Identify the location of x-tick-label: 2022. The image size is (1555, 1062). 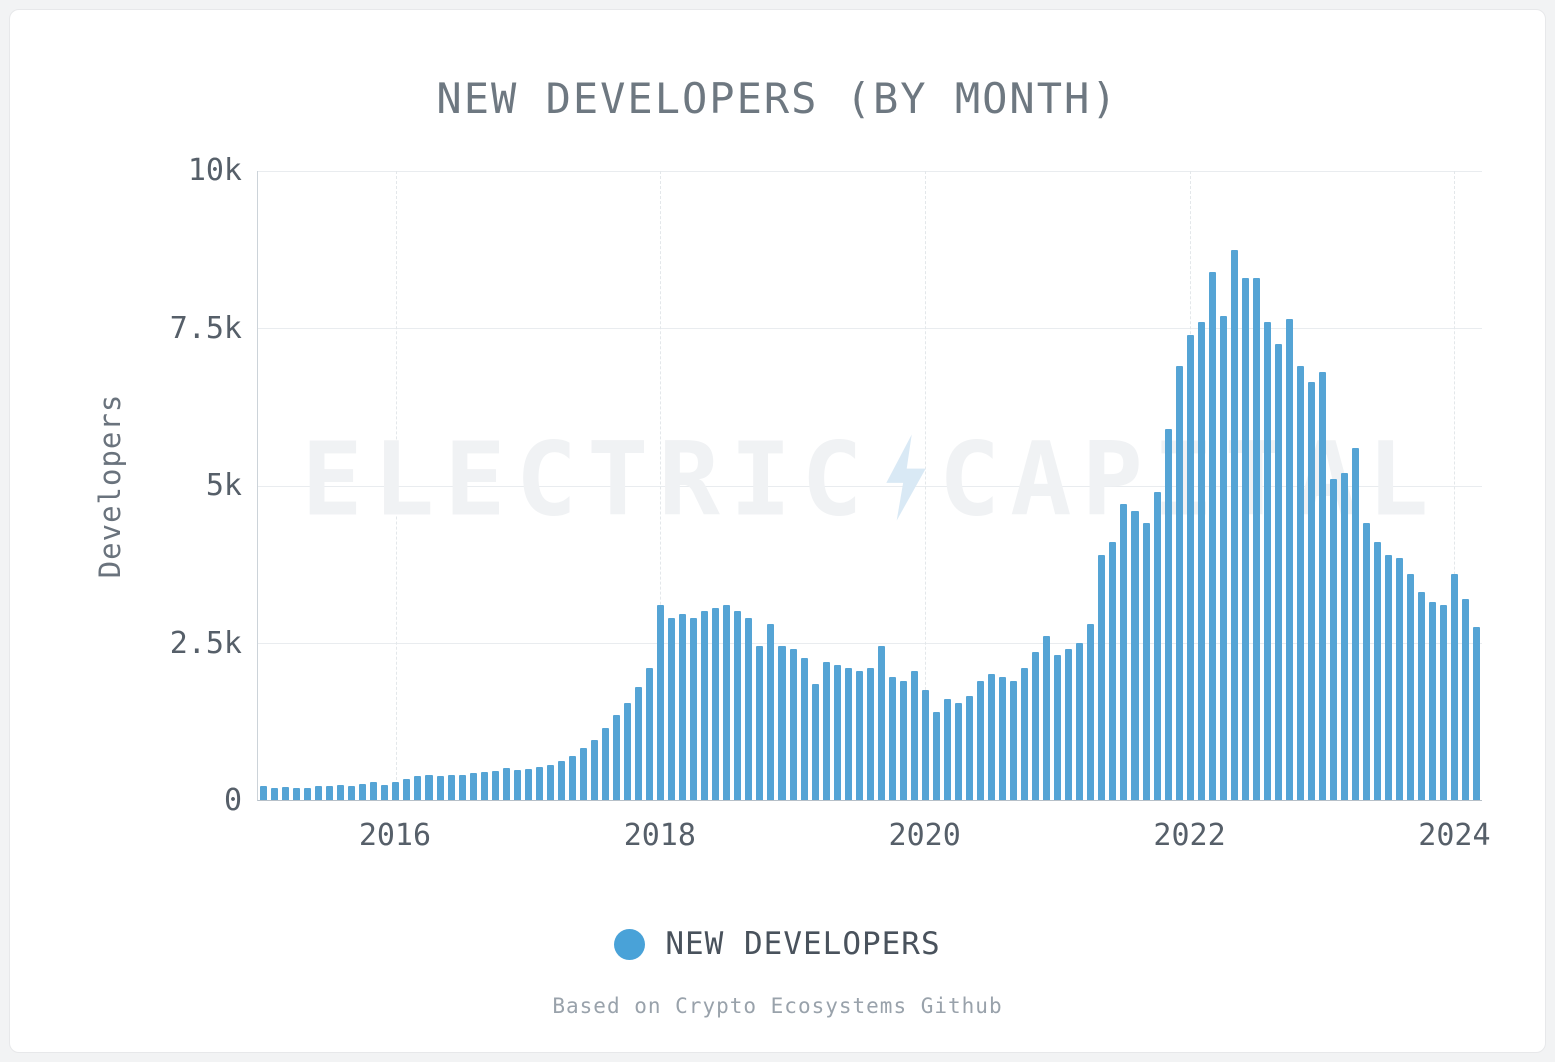
(1189, 835).